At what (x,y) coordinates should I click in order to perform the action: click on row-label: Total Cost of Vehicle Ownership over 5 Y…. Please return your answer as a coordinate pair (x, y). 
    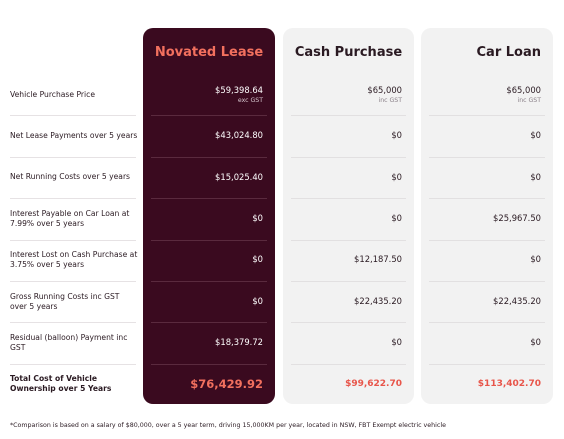
    Looking at the image, I should click on (61, 384).